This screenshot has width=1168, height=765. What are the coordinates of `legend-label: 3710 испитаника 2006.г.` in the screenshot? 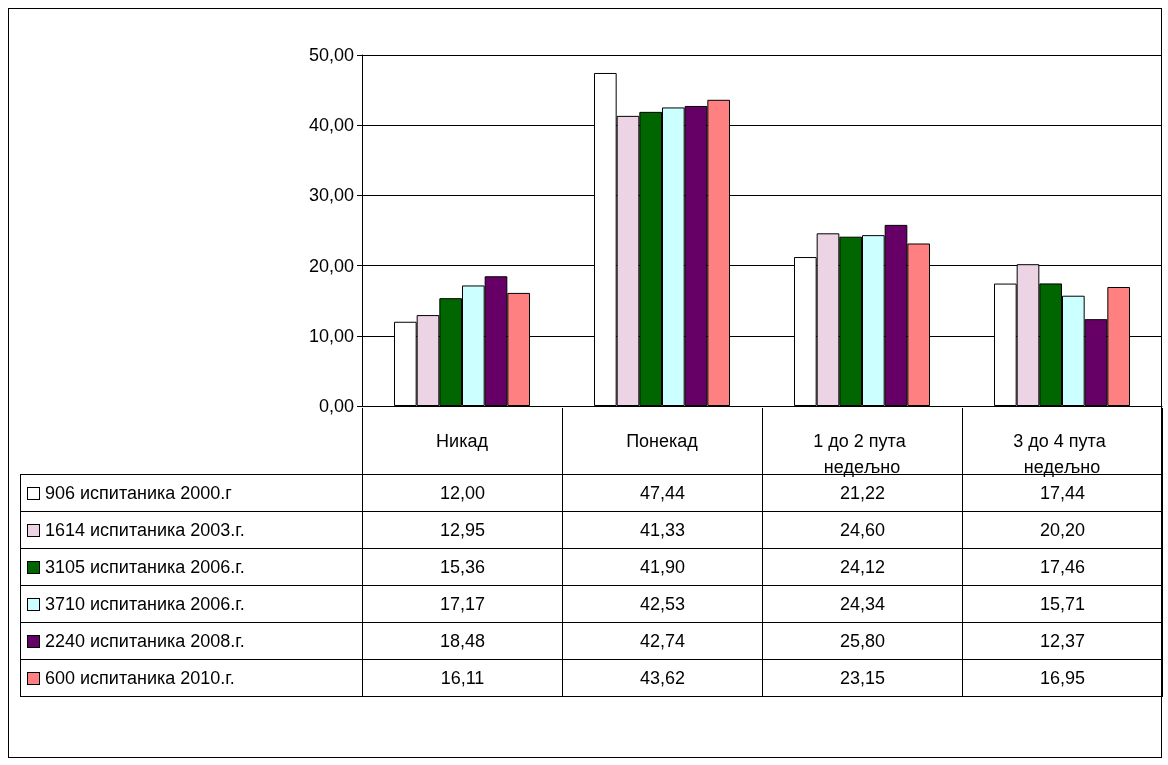 It's located at (191, 604).